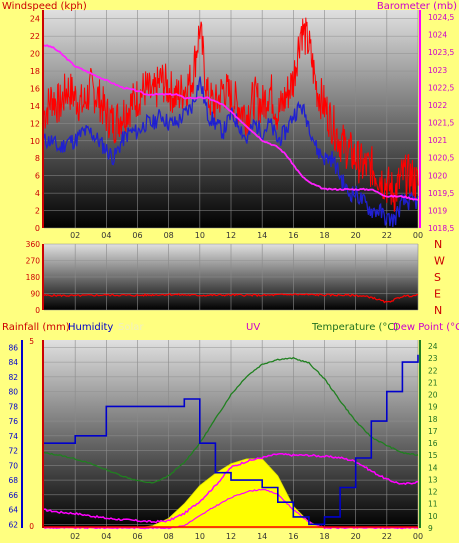 The width and height of the screenshot is (459, 543). What do you see at coordinates (35, 123) in the screenshot?
I see `windspeed-tick-label: 12` at bounding box center [35, 123].